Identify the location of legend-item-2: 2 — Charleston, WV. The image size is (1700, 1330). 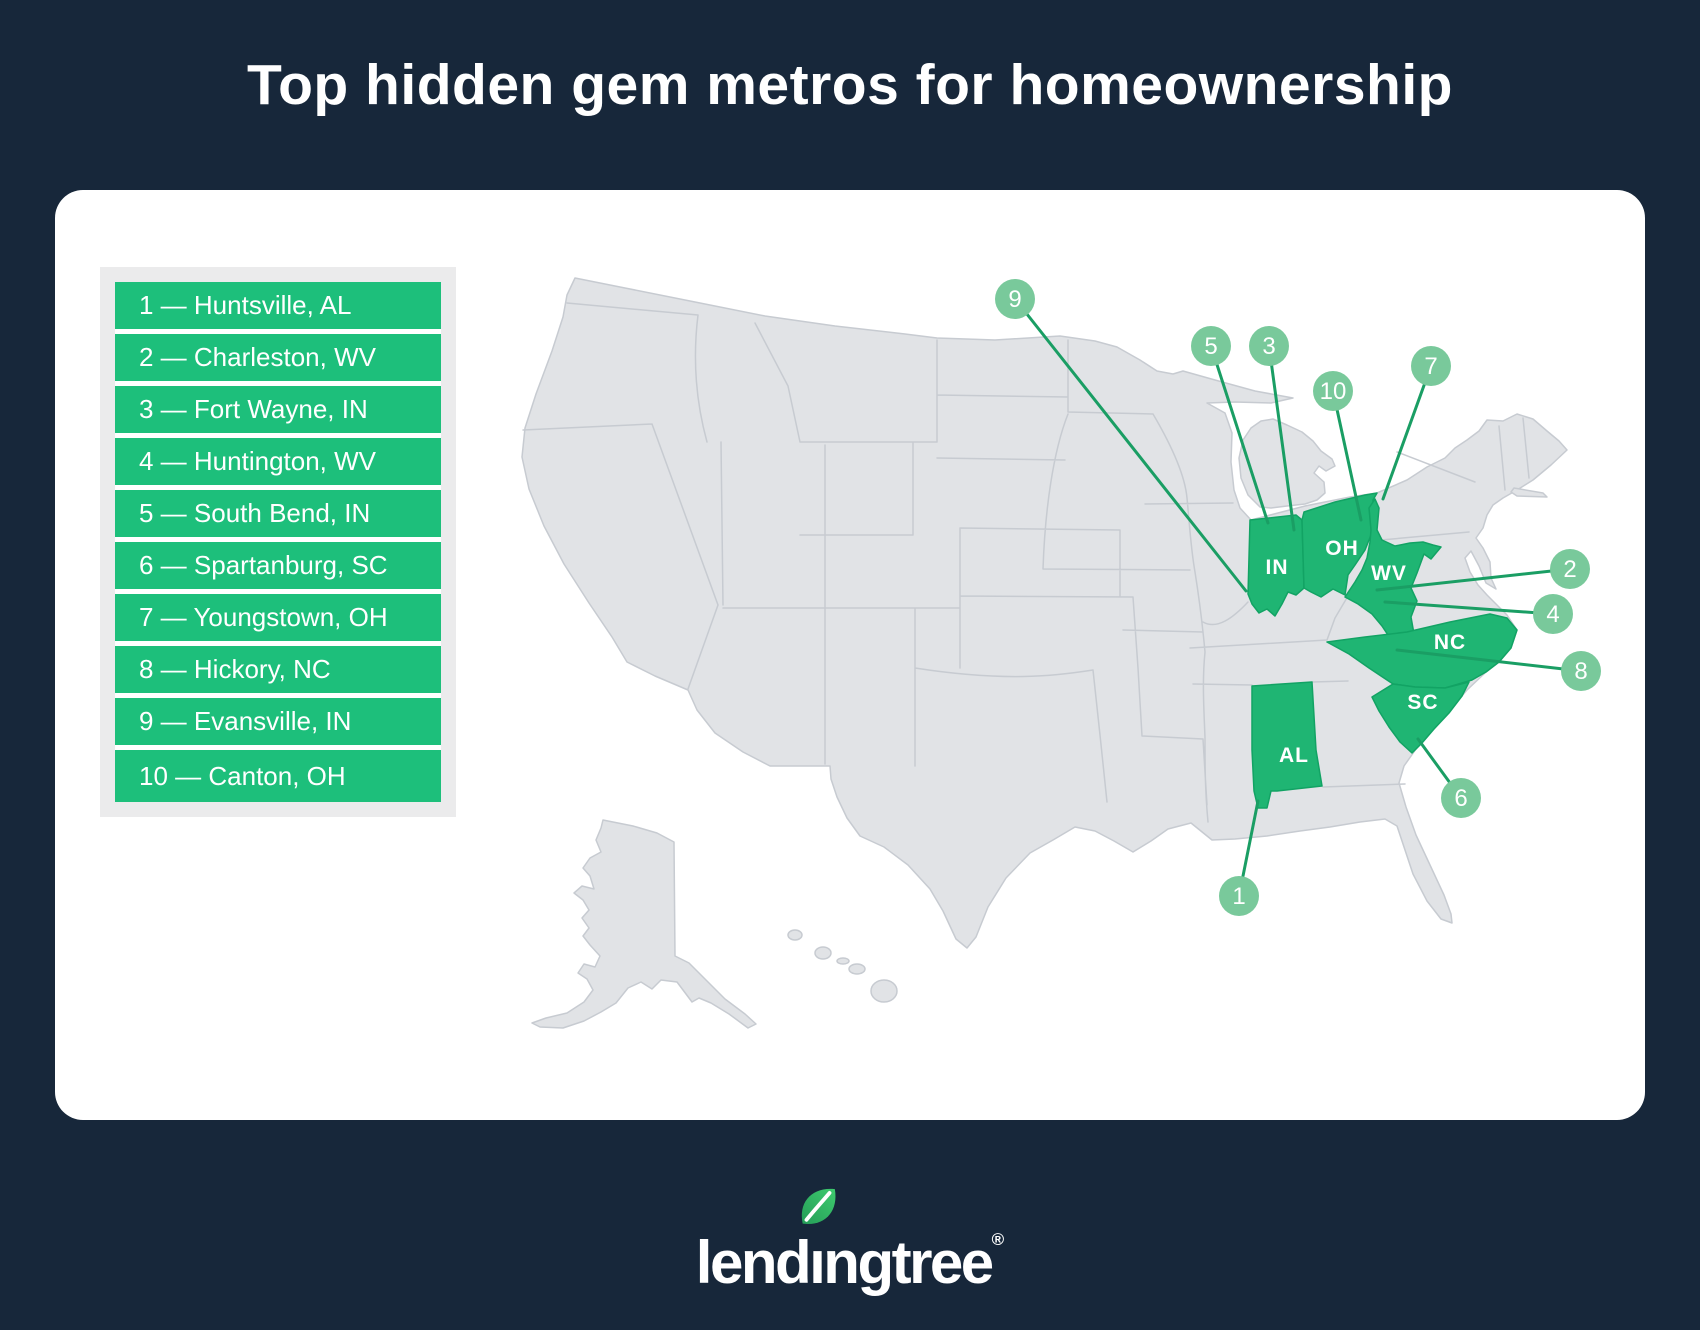
(278, 360).